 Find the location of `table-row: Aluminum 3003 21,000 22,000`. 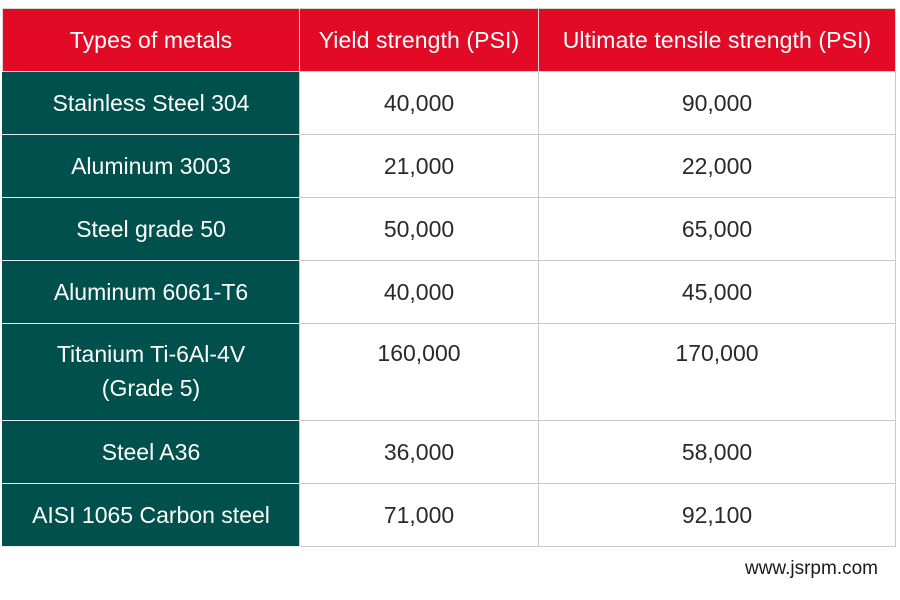

table-row: Aluminum 3003 21,000 22,000 is located at coordinates (449, 166).